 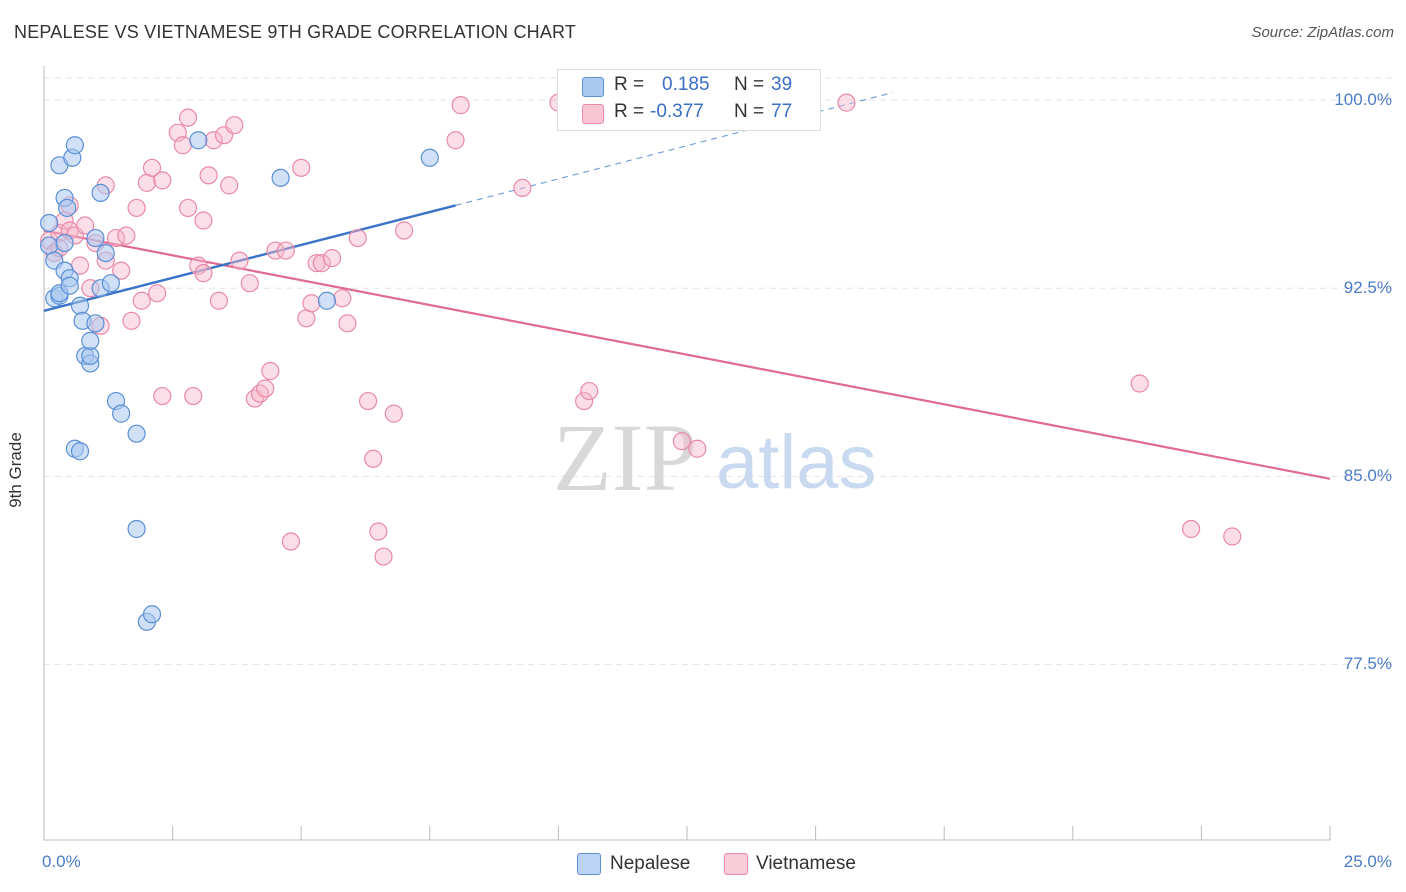 What do you see at coordinates (593, 87) in the screenshot?
I see `nepalese-swatch` at bounding box center [593, 87].